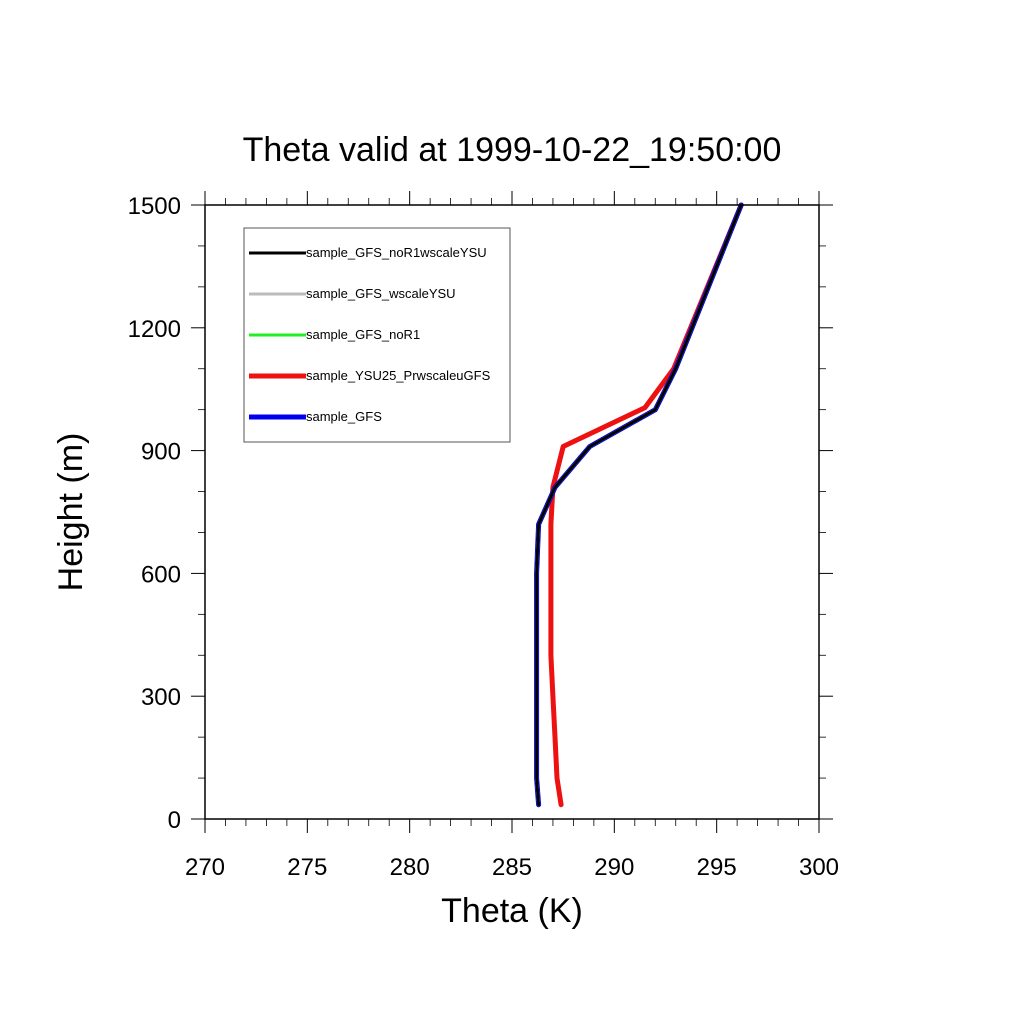  What do you see at coordinates (512, 911) in the screenshot?
I see `x-axis-label: Theta (K)` at bounding box center [512, 911].